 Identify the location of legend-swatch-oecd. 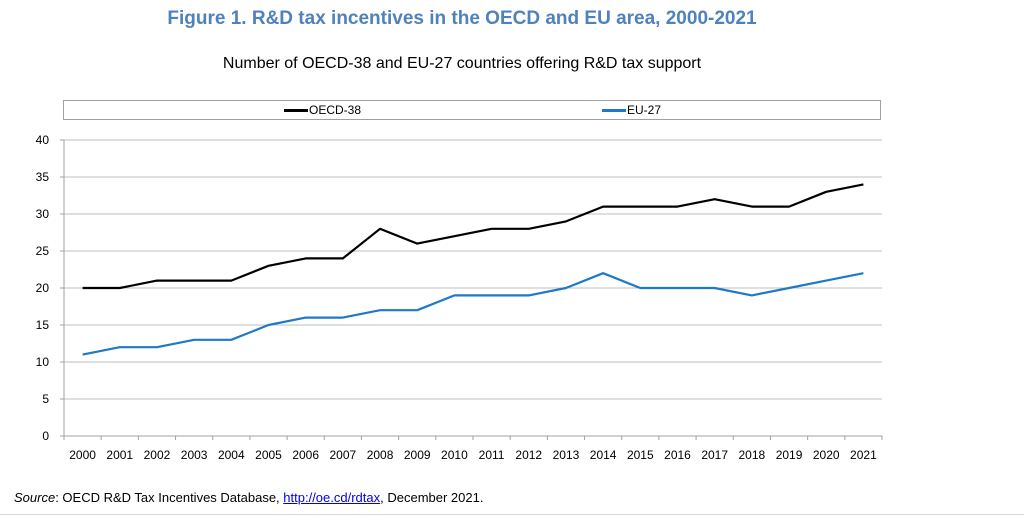
(296, 110).